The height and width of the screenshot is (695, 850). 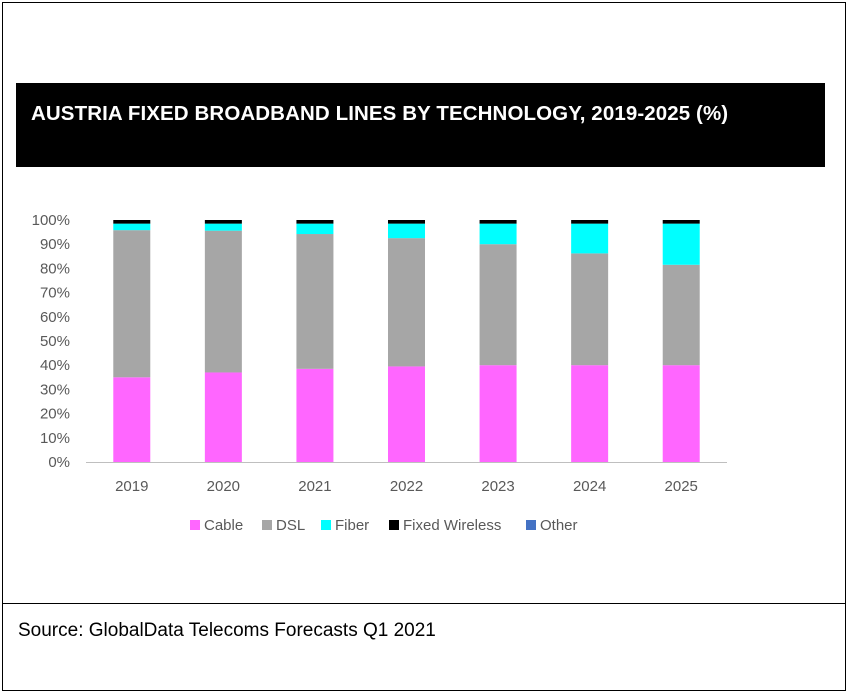 What do you see at coordinates (55, 317) in the screenshot?
I see `y-tick-label: 60%` at bounding box center [55, 317].